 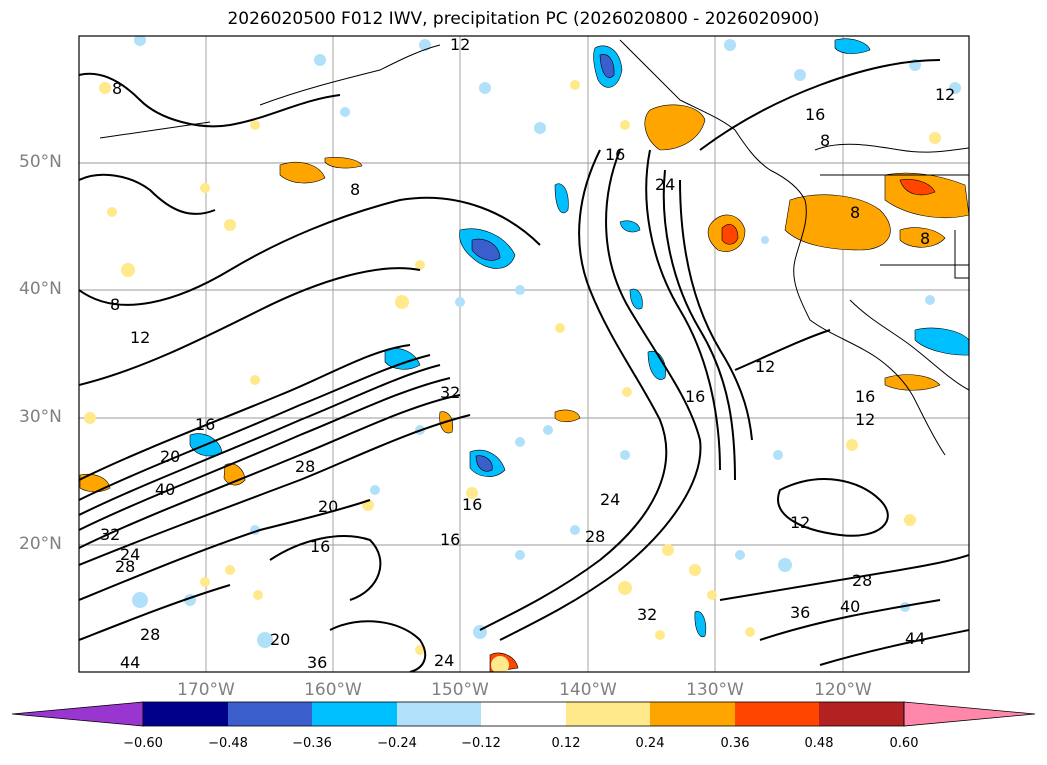 I want to click on colorbar-tick: −0.60, so click(x=143, y=743).